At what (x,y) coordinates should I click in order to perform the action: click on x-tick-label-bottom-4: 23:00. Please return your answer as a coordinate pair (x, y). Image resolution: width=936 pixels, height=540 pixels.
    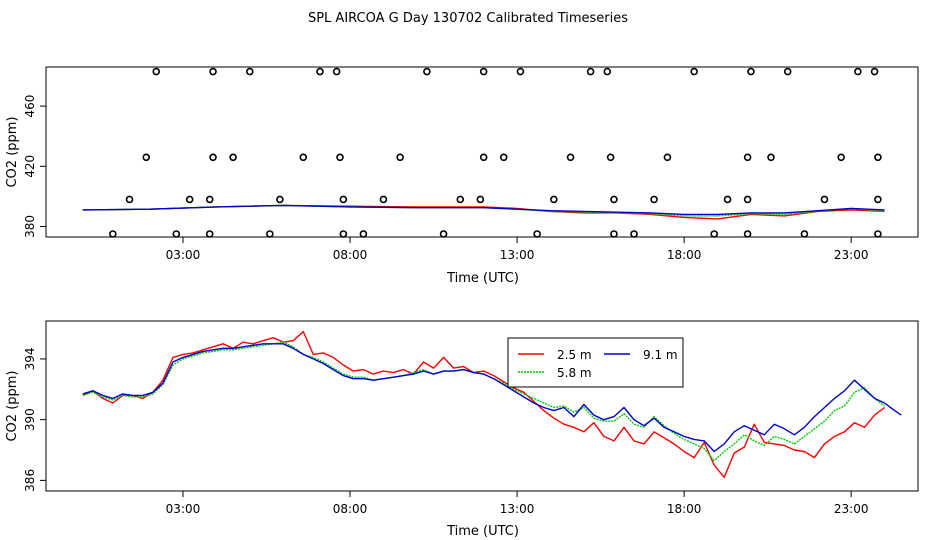
    Looking at the image, I should click on (851, 509).